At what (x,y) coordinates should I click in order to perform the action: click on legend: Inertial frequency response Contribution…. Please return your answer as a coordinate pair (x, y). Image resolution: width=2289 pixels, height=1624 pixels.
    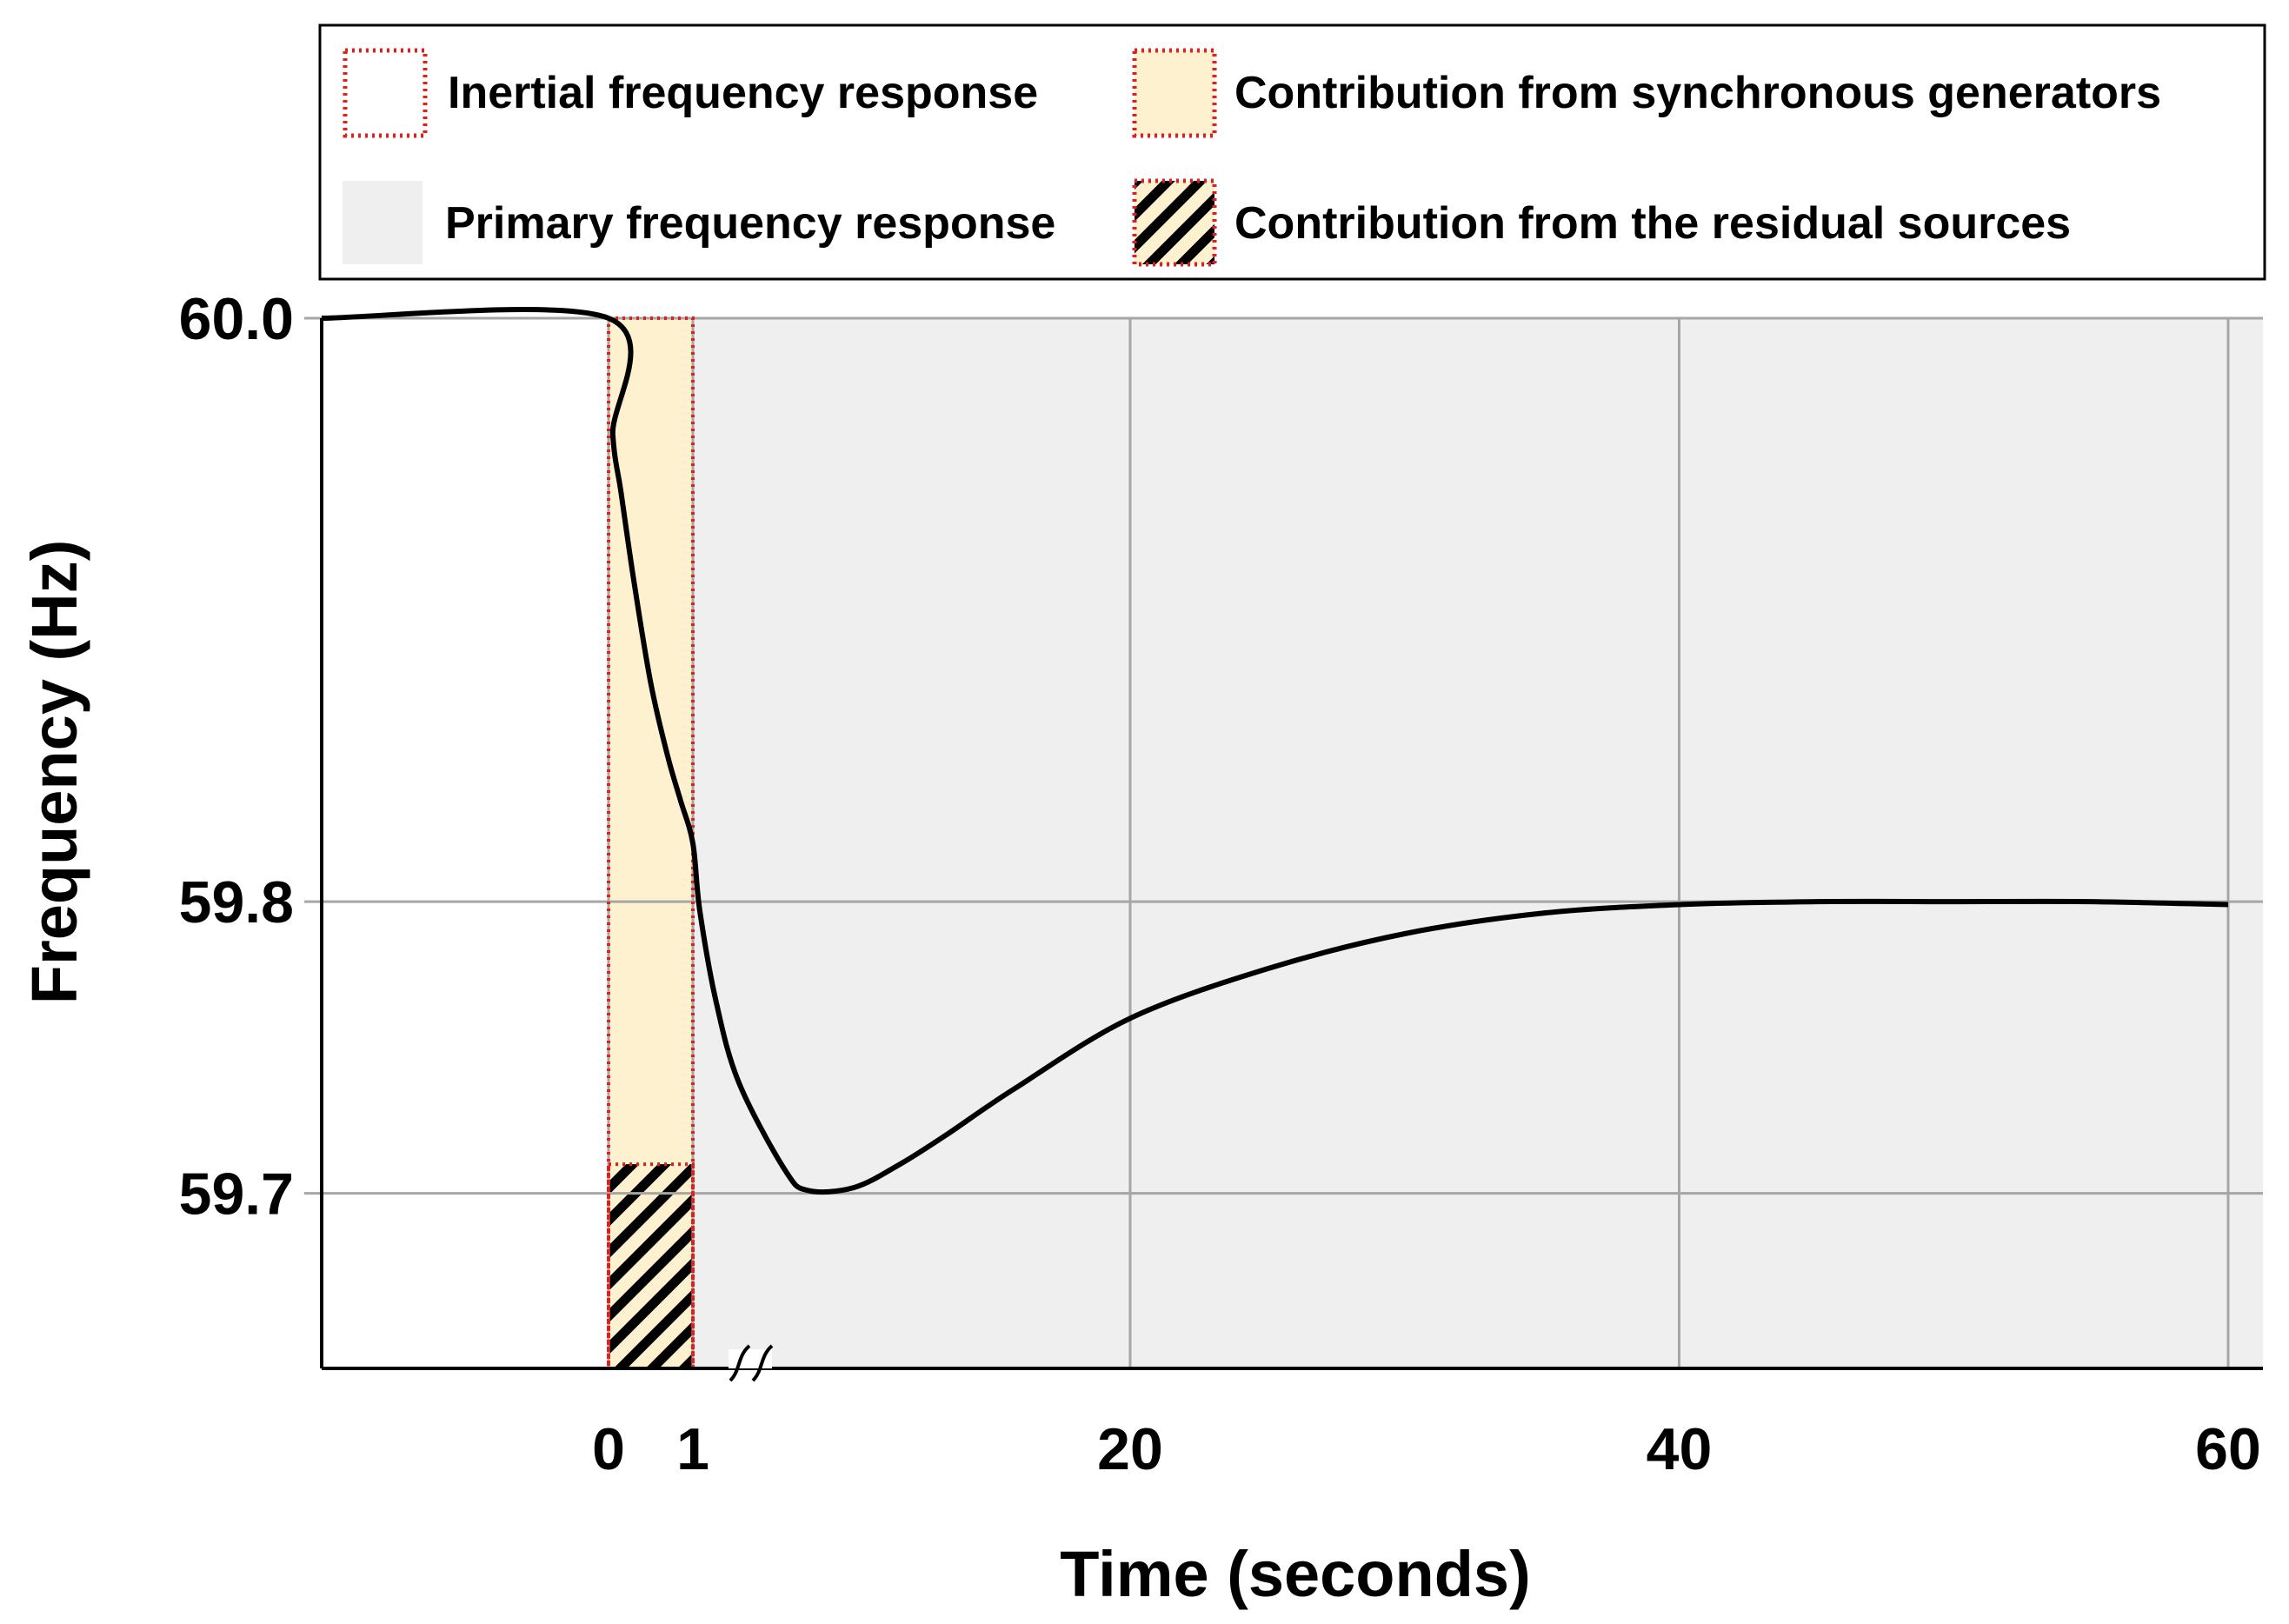
    Looking at the image, I should click on (1292, 152).